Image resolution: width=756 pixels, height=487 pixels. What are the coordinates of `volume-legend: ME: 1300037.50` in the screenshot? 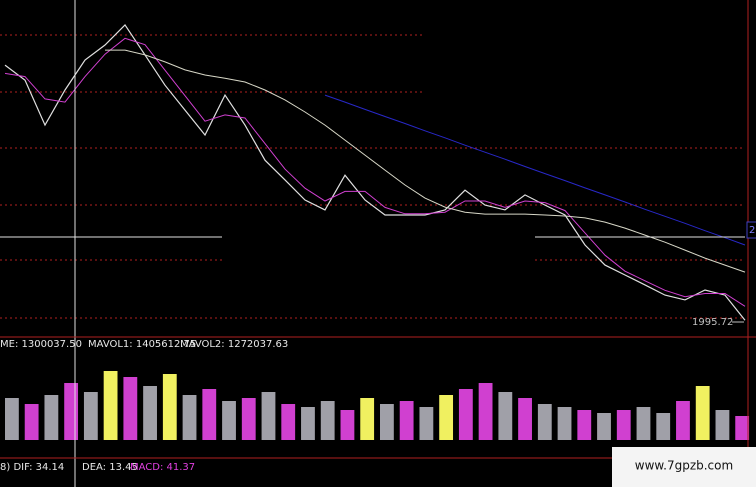 It's located at (41, 344).